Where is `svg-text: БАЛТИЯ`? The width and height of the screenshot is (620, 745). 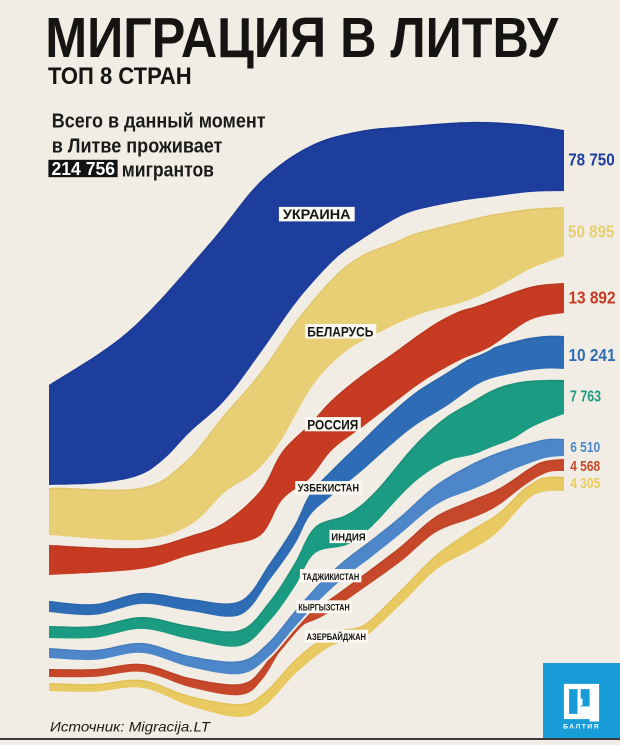 svg-text: БАЛТИЯ is located at coordinates (581, 726).